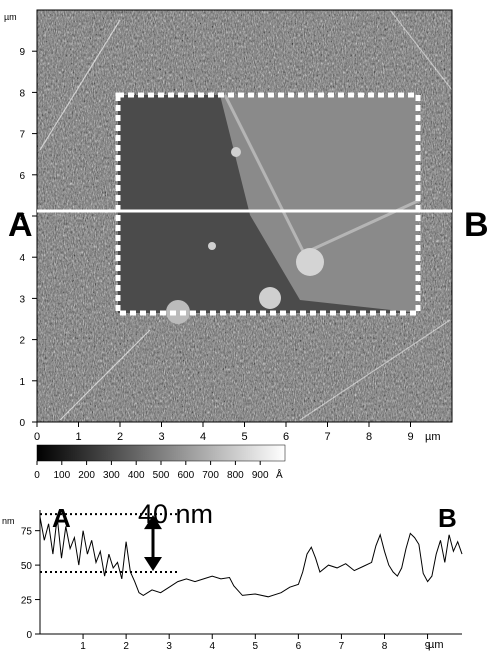 The width and height of the screenshot is (492, 651). Describe the element at coordinates (22, 217) in the screenshot. I see `image-y-tick-label: 5` at that location.